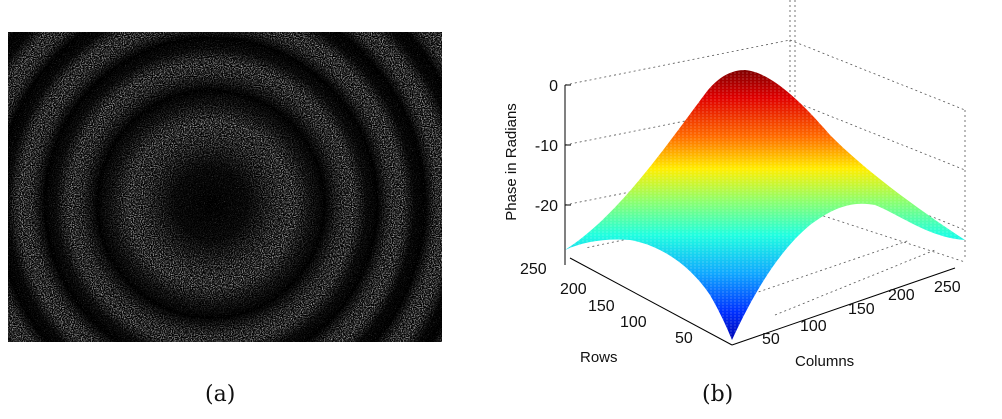 The image size is (1002, 419). What do you see at coordinates (684, 338) in the screenshot?
I see `rows-tick-label: 50` at bounding box center [684, 338].